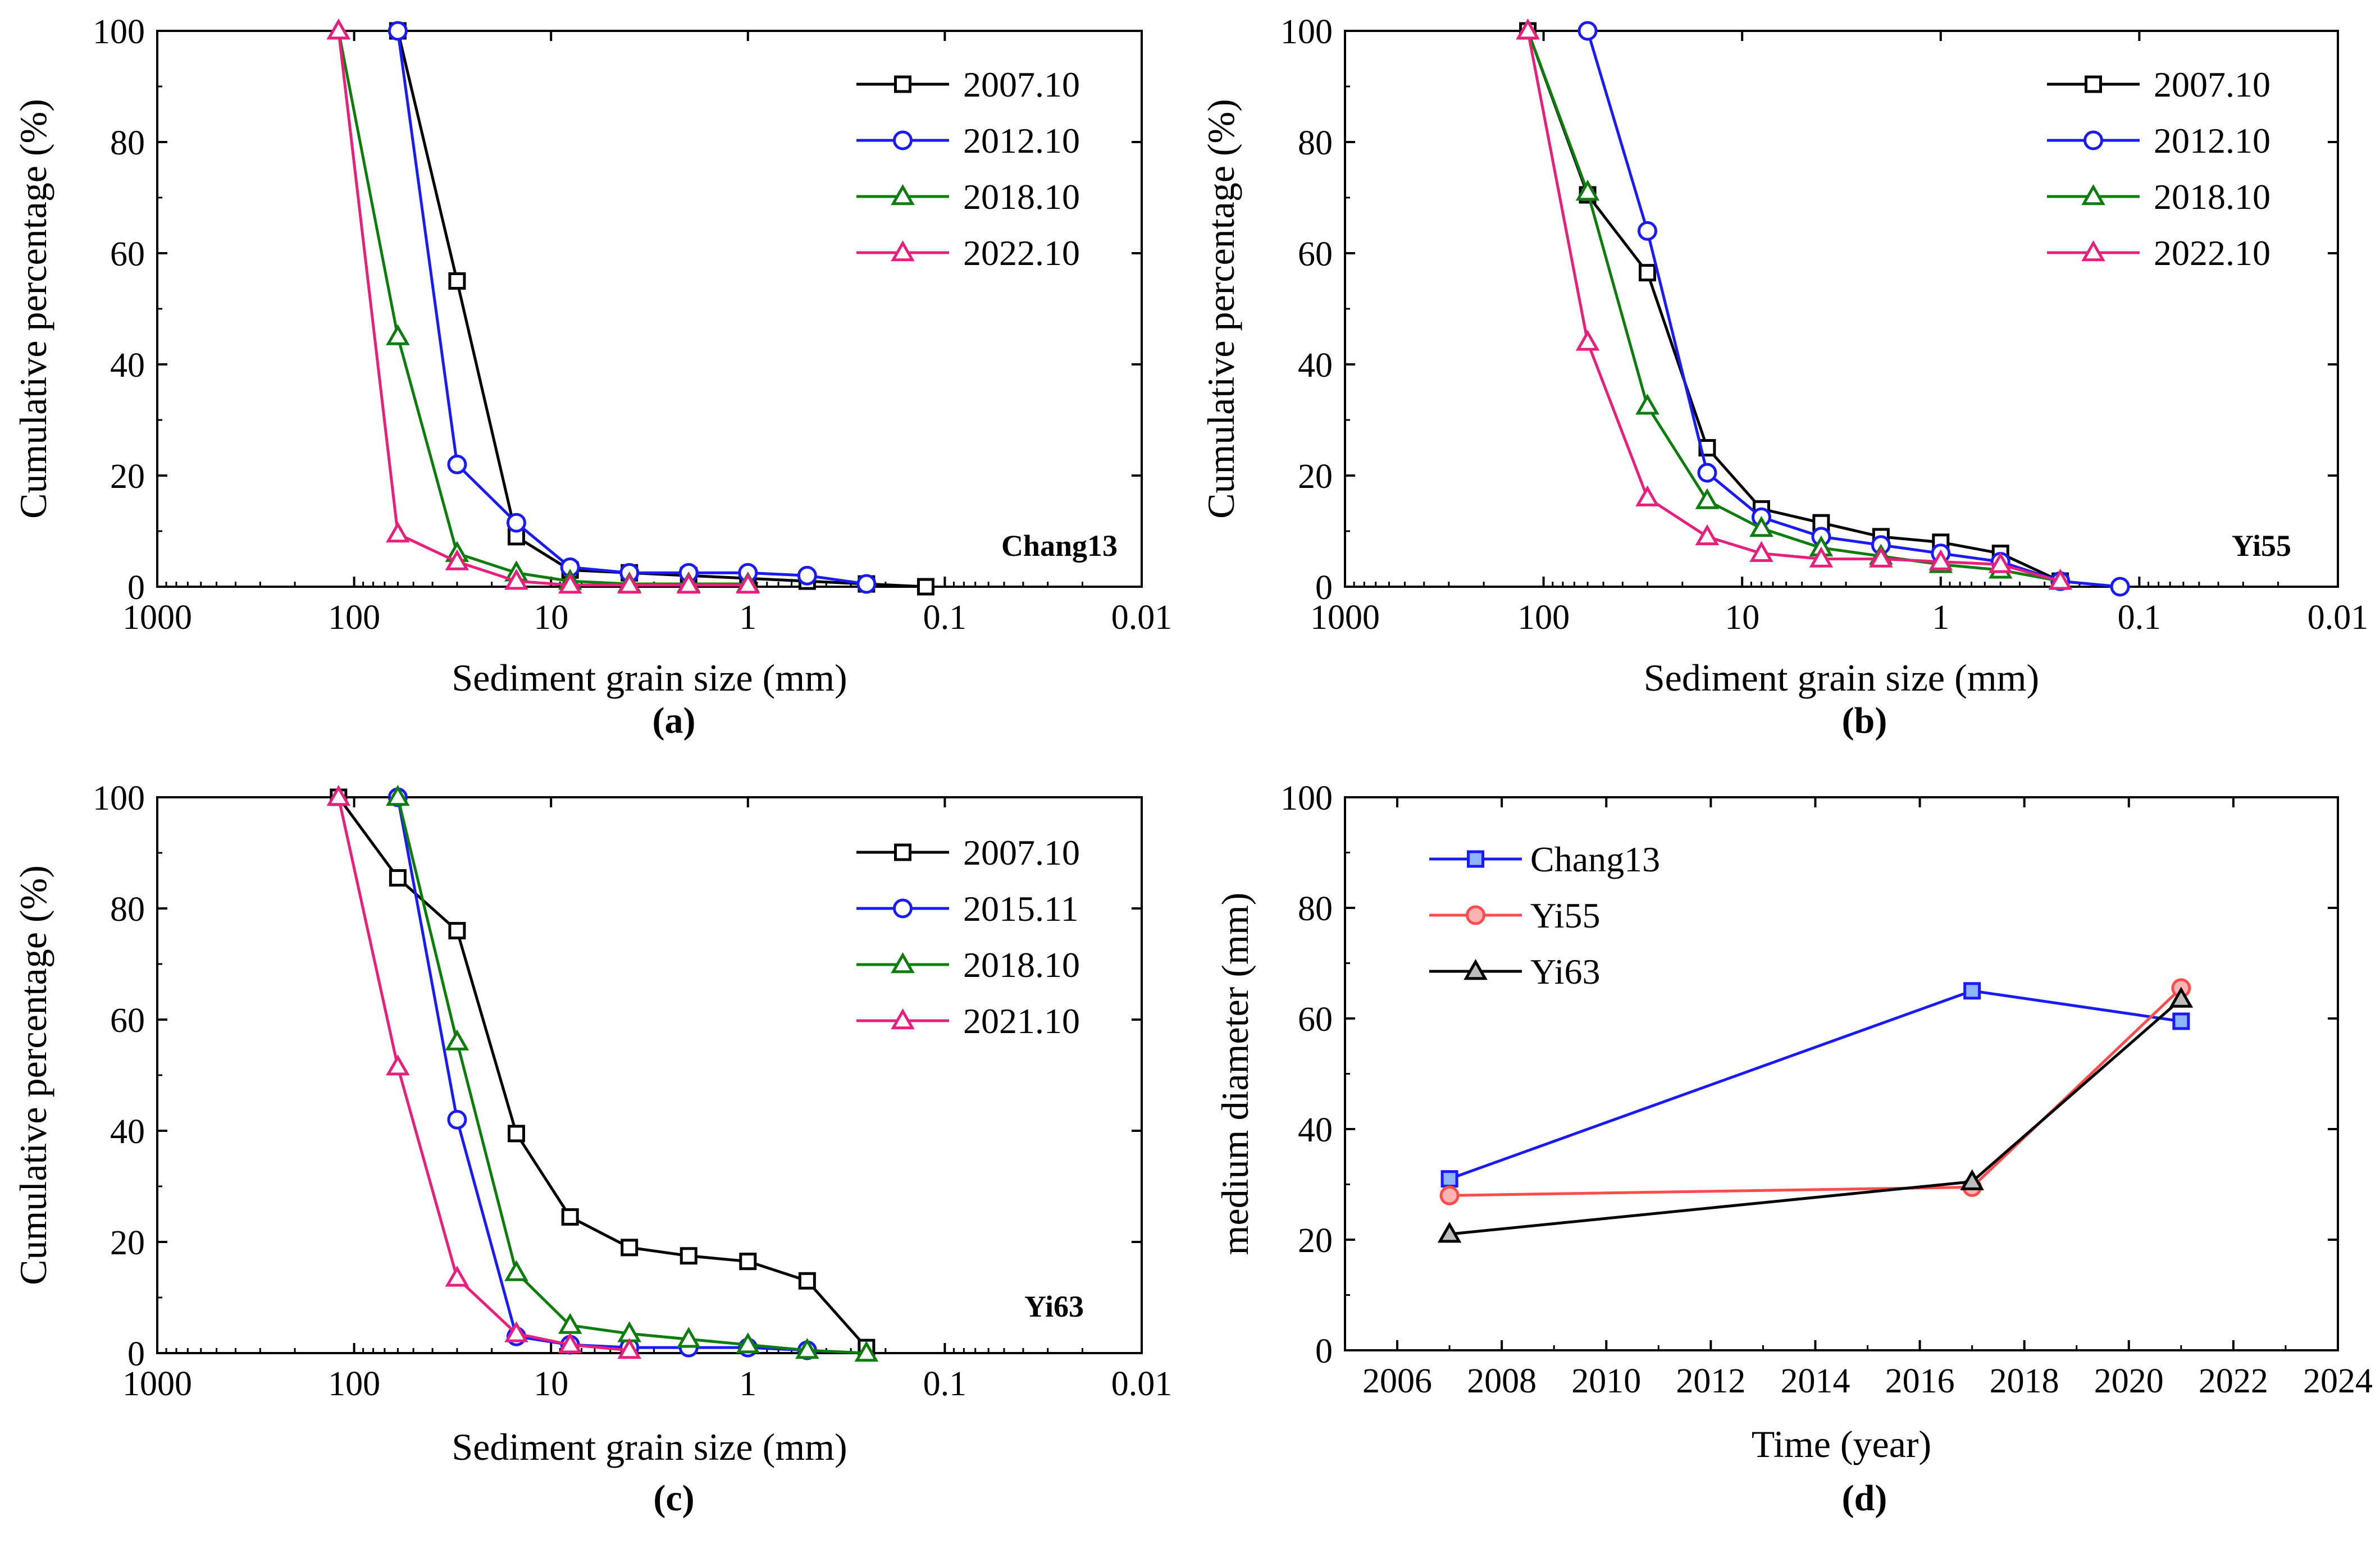  I want to click on series-Yi55, so click(1815, 1091).